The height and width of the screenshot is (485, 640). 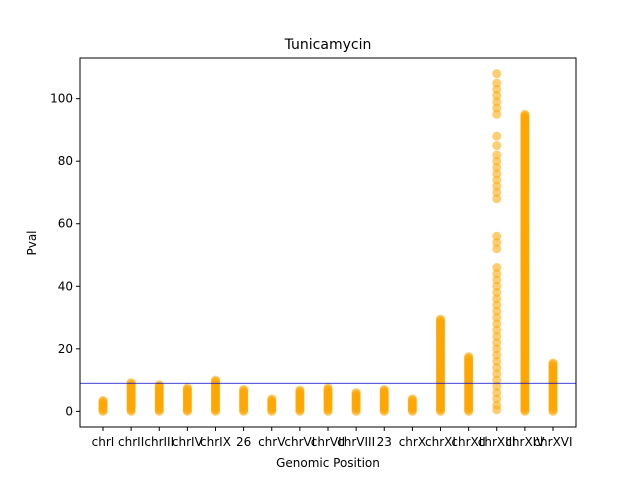 What do you see at coordinates (328, 463) in the screenshot?
I see `x-axis-label: Genomic Position` at bounding box center [328, 463].